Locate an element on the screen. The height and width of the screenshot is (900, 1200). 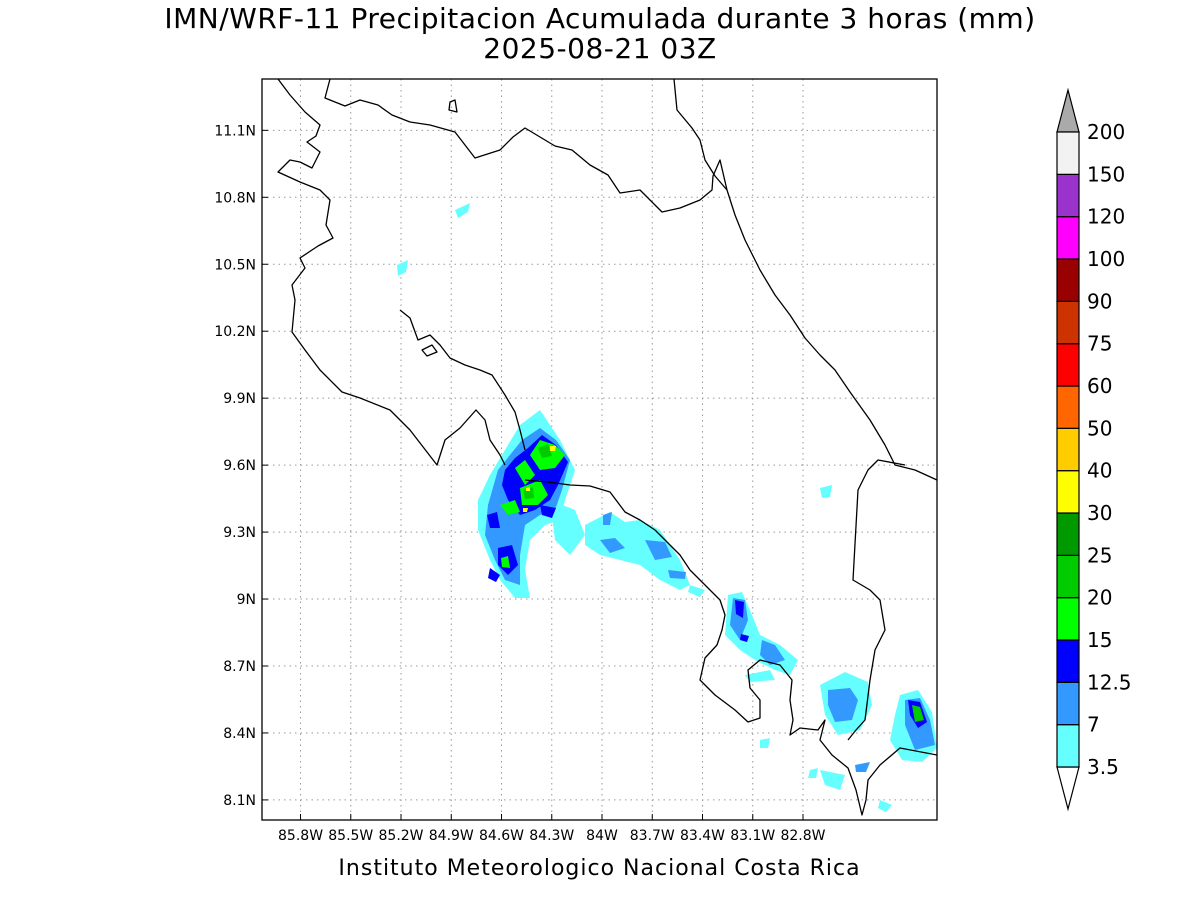
lat-tick-label: 8.4N is located at coordinates (239, 734).